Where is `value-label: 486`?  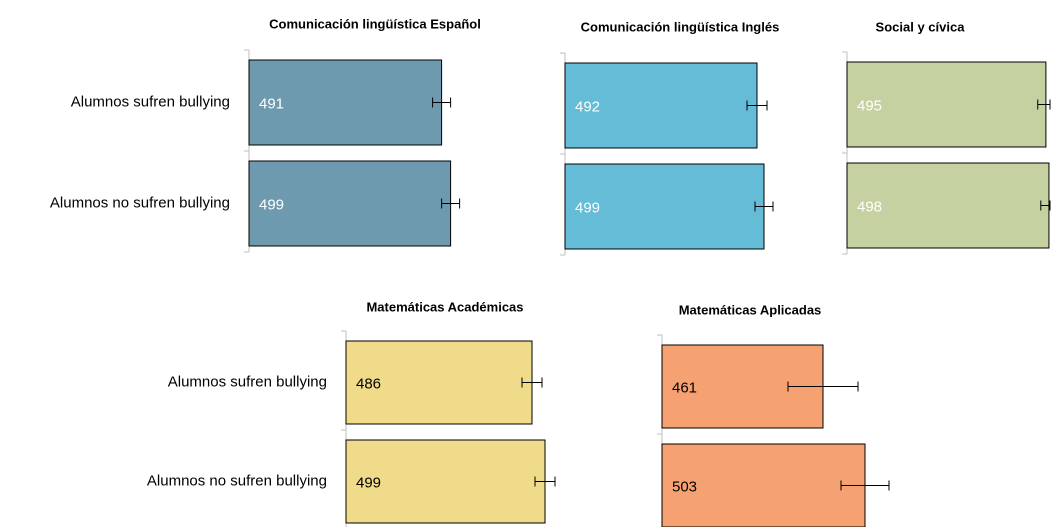
value-label: 486 is located at coordinates (368, 383).